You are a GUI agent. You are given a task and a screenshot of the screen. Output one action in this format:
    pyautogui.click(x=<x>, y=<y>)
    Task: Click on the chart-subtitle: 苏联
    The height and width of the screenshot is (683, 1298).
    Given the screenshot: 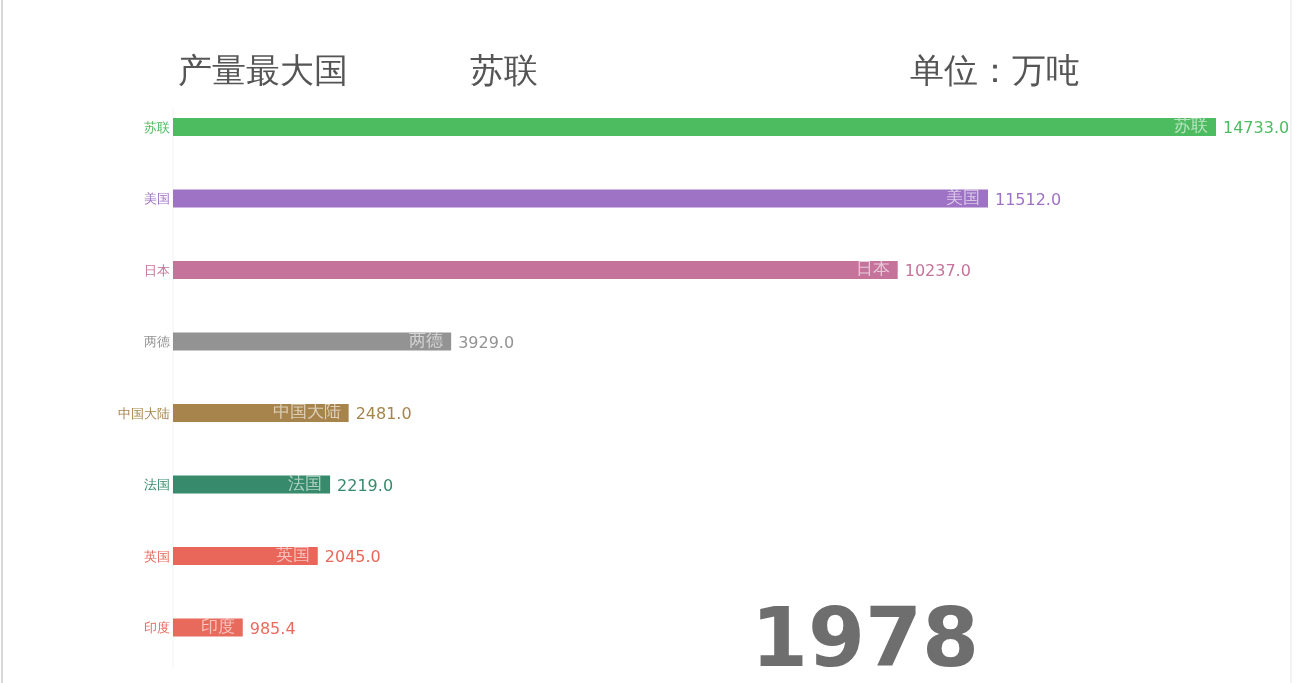 What is the action you would take?
    pyautogui.click(x=504, y=70)
    